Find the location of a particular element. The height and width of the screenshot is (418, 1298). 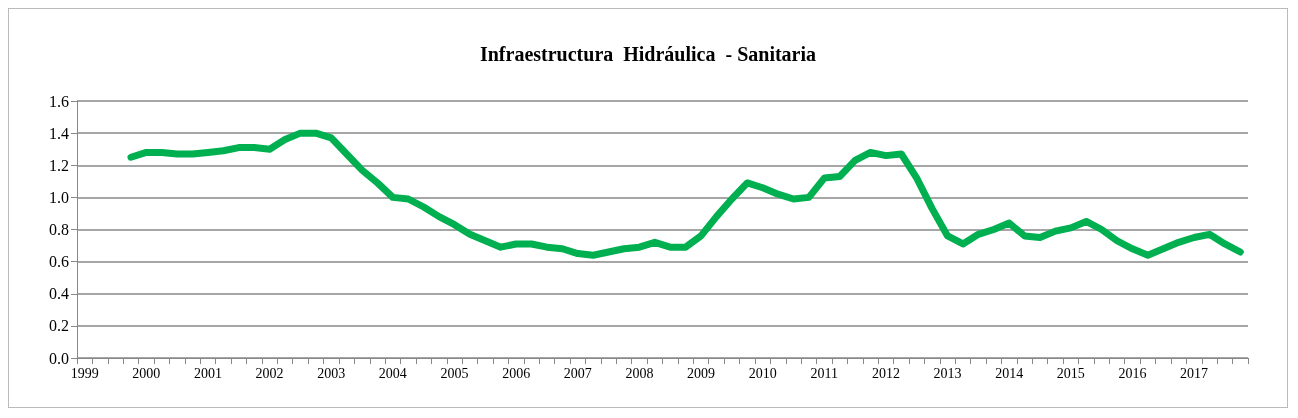

y-tick-label: 0.2 is located at coordinates (59, 326).